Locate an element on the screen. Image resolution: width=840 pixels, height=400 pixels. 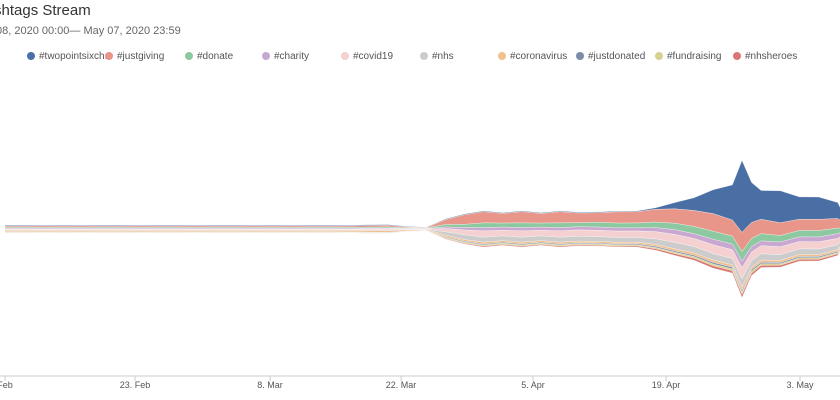
x-tick-label: 23. Feb is located at coordinates (135, 385).